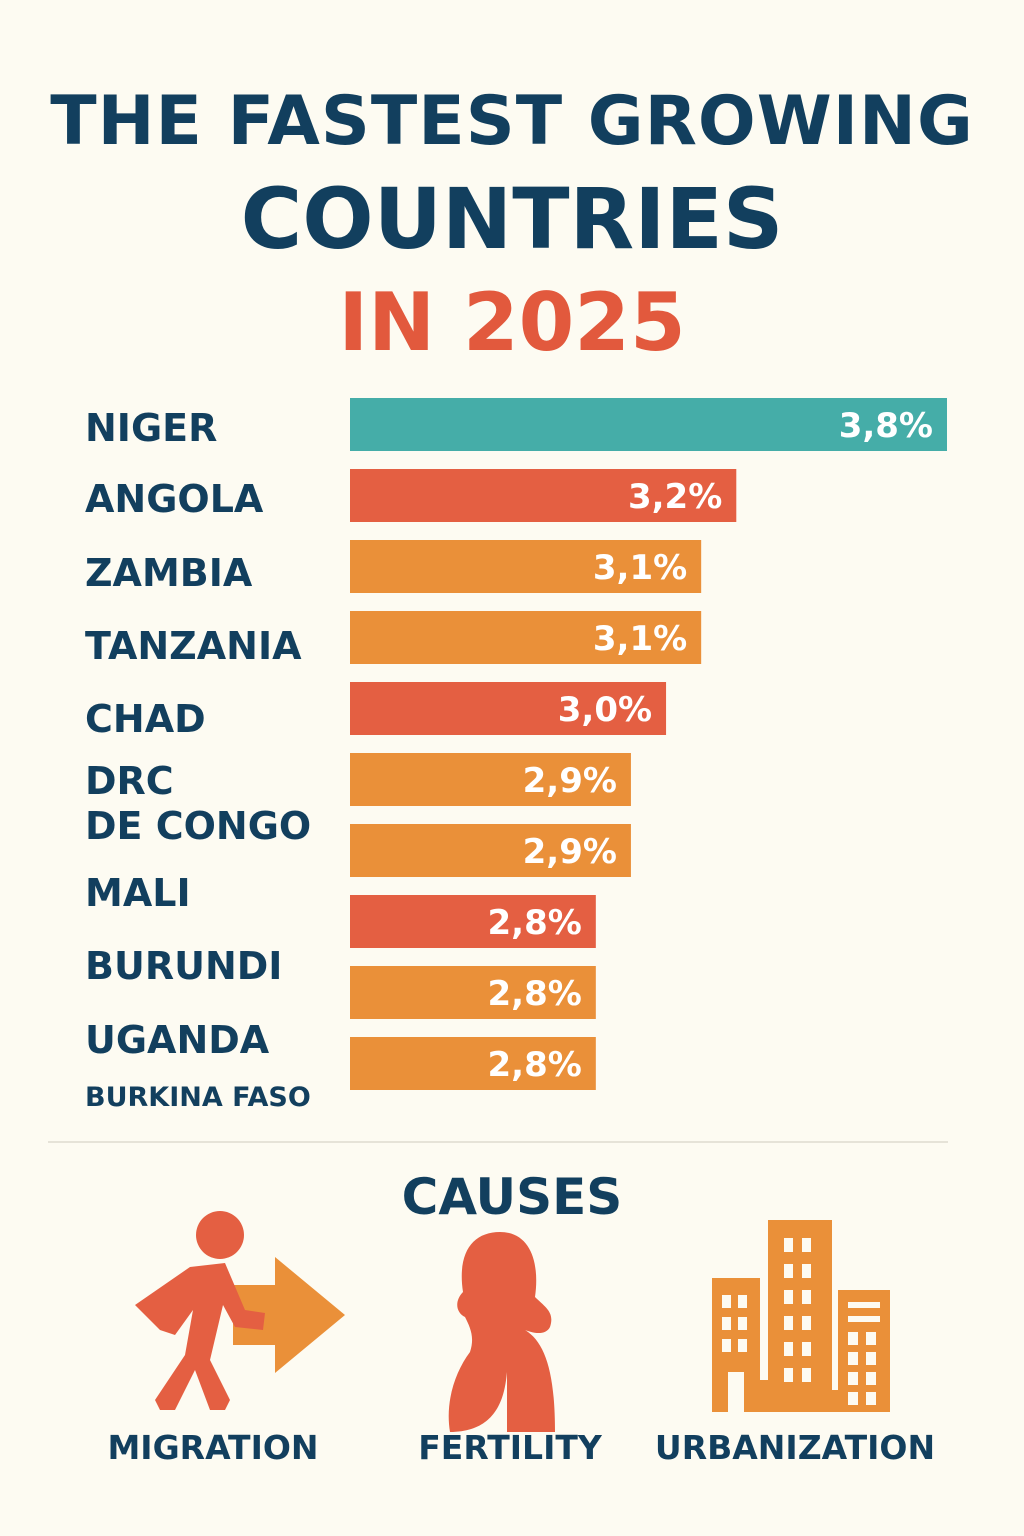 The width and height of the screenshot is (1024, 1536). Describe the element at coordinates (138, 893) in the screenshot. I see `country-label: MALI` at that location.